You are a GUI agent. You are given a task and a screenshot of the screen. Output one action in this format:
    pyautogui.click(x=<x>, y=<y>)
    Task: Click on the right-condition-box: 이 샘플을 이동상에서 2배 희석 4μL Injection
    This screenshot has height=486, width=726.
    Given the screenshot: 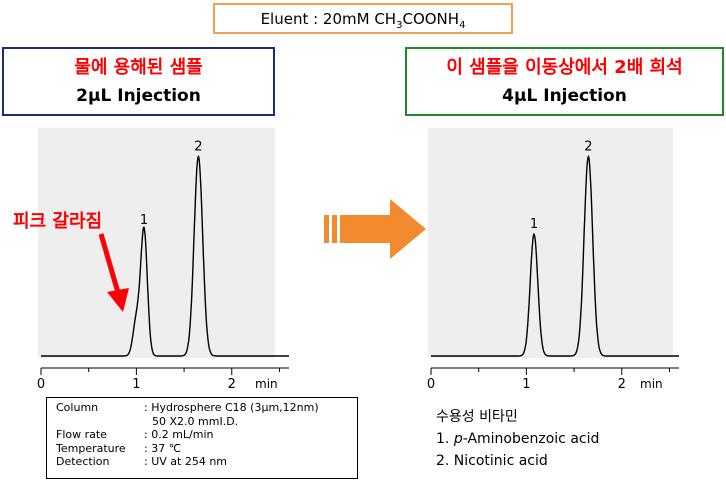 What is the action you would take?
    pyautogui.click(x=564, y=81)
    